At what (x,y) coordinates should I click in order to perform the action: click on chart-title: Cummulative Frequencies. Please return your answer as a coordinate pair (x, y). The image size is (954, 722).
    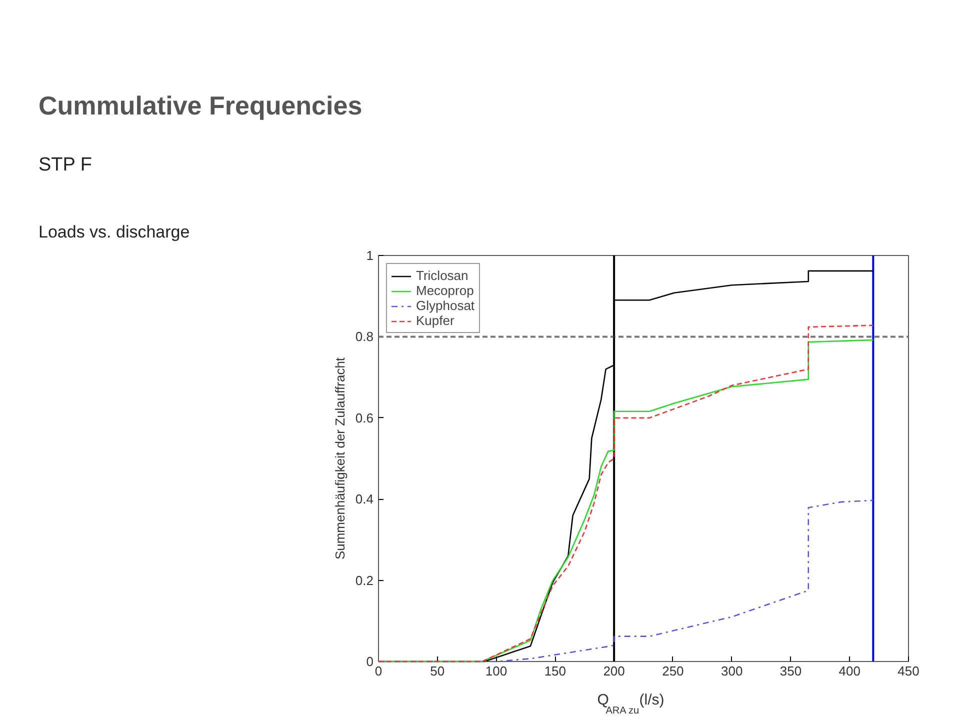
    Looking at the image, I should click on (200, 105).